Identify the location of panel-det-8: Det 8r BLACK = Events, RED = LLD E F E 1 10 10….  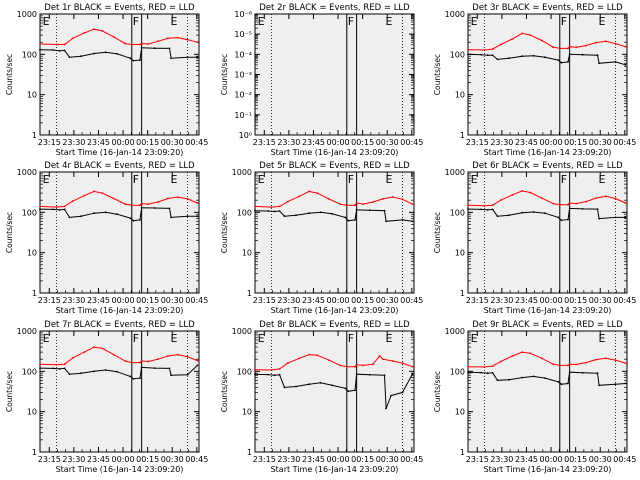
(321, 397).